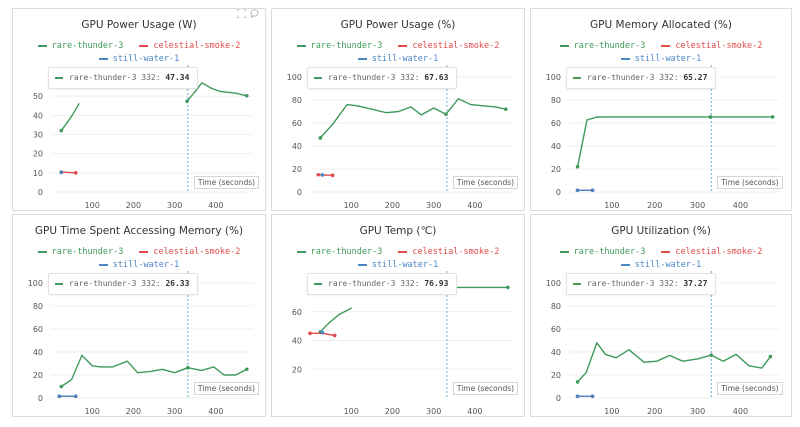 The width and height of the screenshot is (800, 427). What do you see at coordinates (177, 283) in the screenshot?
I see `tooltip-value: 26.33` at bounding box center [177, 283].